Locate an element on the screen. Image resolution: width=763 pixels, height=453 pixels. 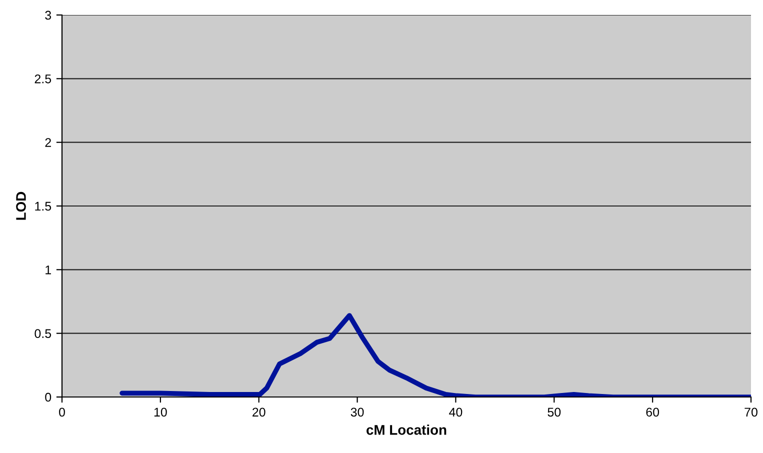
x-axis-title: cM Location is located at coordinates (406, 429).